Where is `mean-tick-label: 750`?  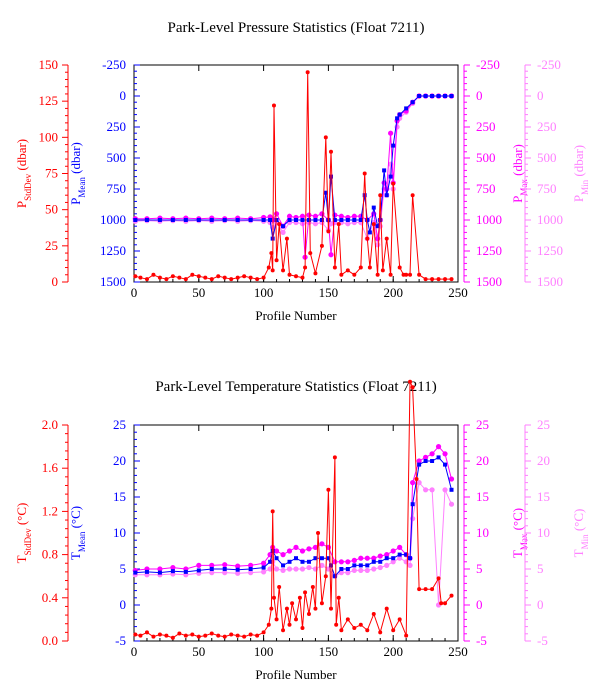 mean-tick-label: 750 is located at coordinates (117, 188).